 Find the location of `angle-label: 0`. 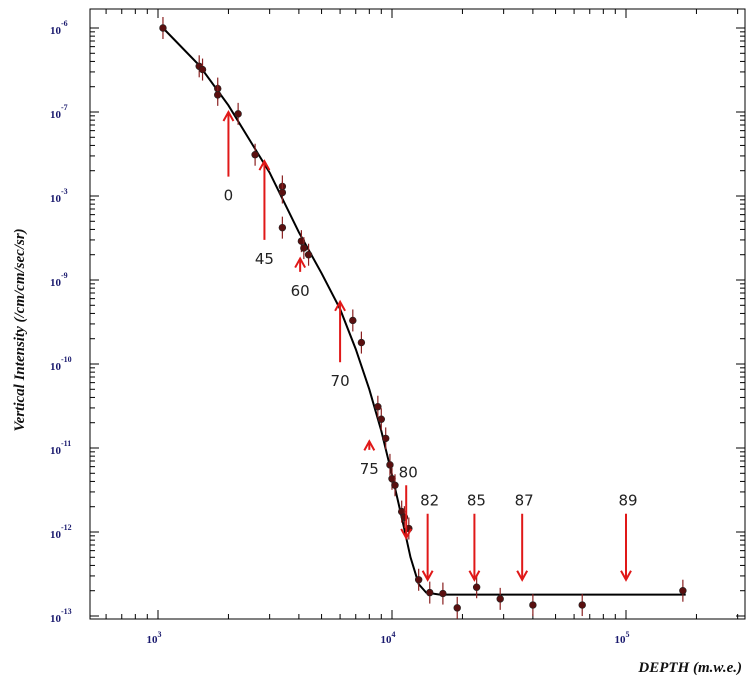

angle-label: 0 is located at coordinates (229, 196).